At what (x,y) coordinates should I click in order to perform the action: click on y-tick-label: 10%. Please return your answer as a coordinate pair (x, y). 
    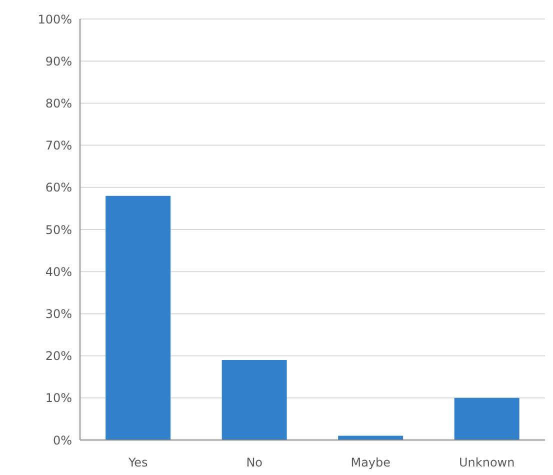
    Looking at the image, I should click on (58, 398).